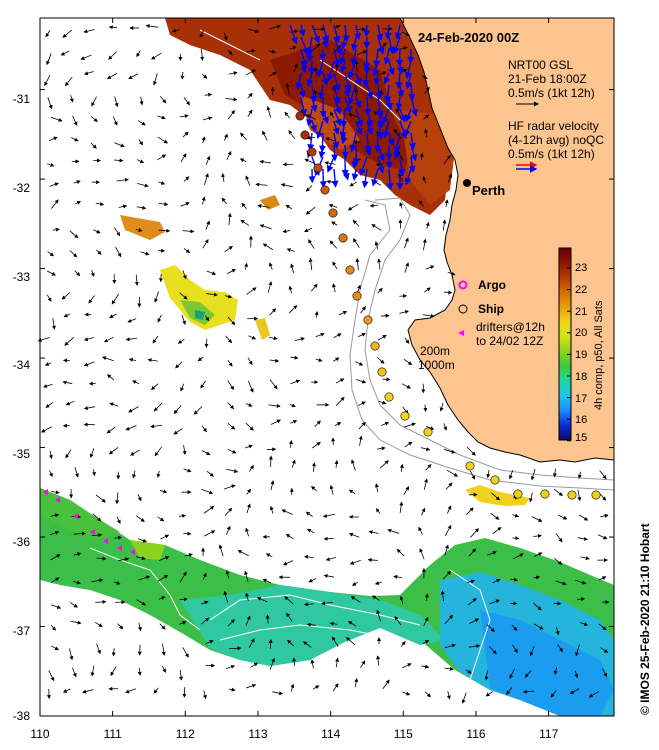 Image resolution: width=659 pixels, height=750 pixels. Describe the element at coordinates (75, 516) in the screenshot. I see `drifter-marker` at that location.